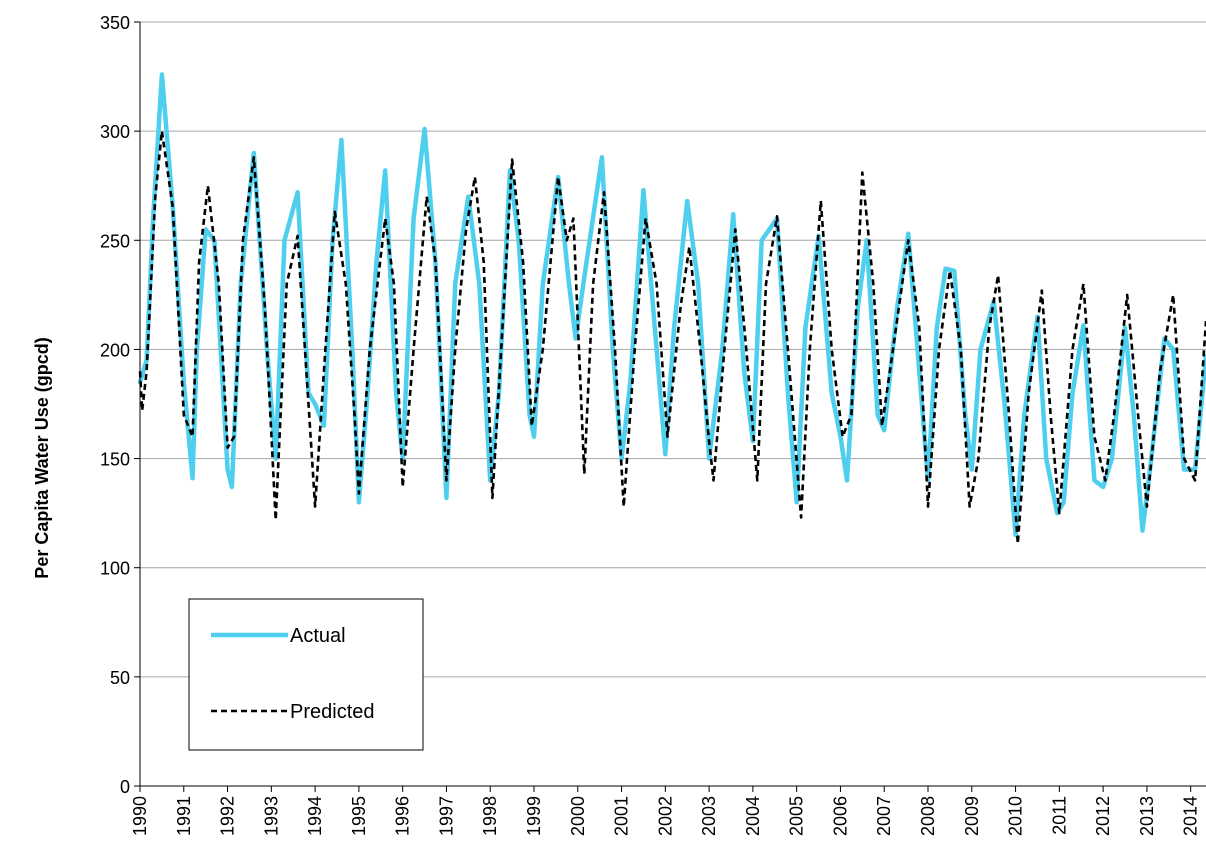 This screenshot has height=860, width=1206. Describe the element at coordinates (315, 816) in the screenshot. I see `x-tick-label-1994: 1994` at that location.